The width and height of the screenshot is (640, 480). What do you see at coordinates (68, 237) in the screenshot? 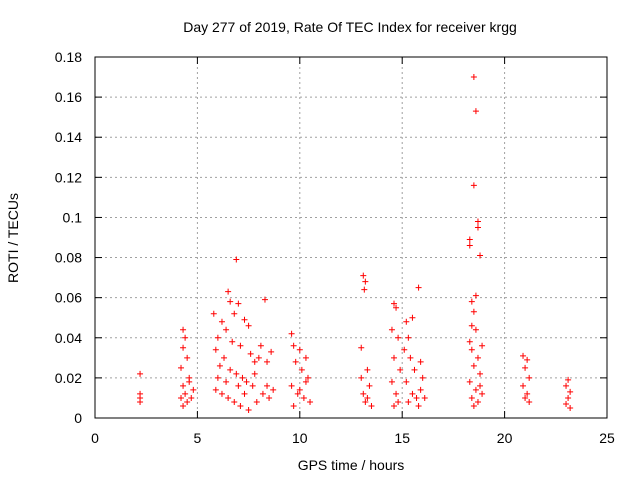
I see `y-tick-labels: 0 0.02 0.04 0.06 0.08 0.1 0.12 0.14 0.16 0.18` at bounding box center [68, 237].